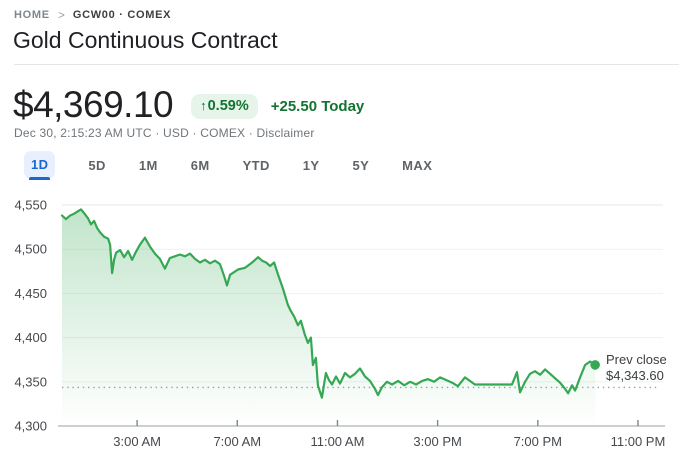 This screenshot has width=692, height=462. What do you see at coordinates (93, 104) in the screenshot?
I see `current-price: $4,369.10` at bounding box center [93, 104].